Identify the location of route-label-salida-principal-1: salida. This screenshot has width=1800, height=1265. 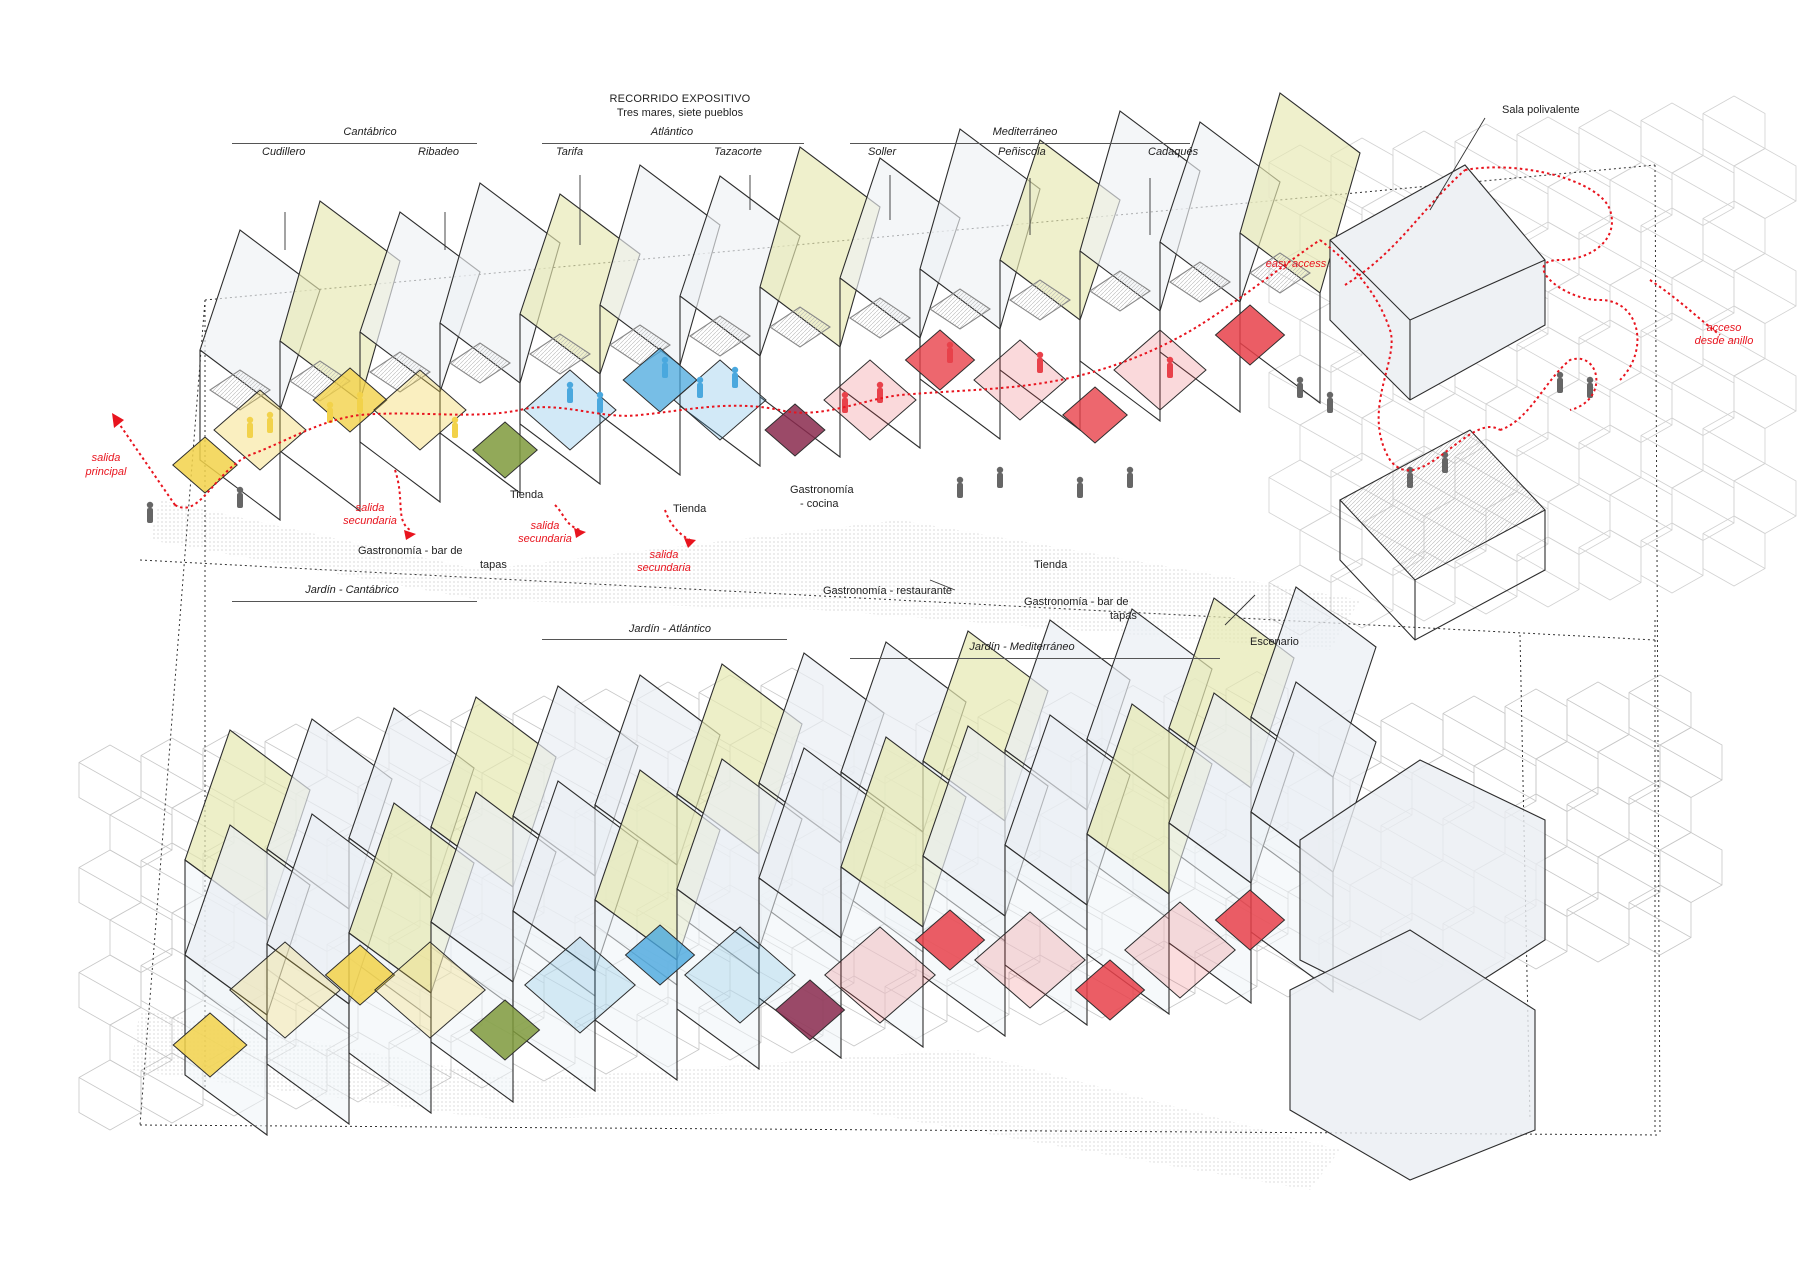
(106, 458).